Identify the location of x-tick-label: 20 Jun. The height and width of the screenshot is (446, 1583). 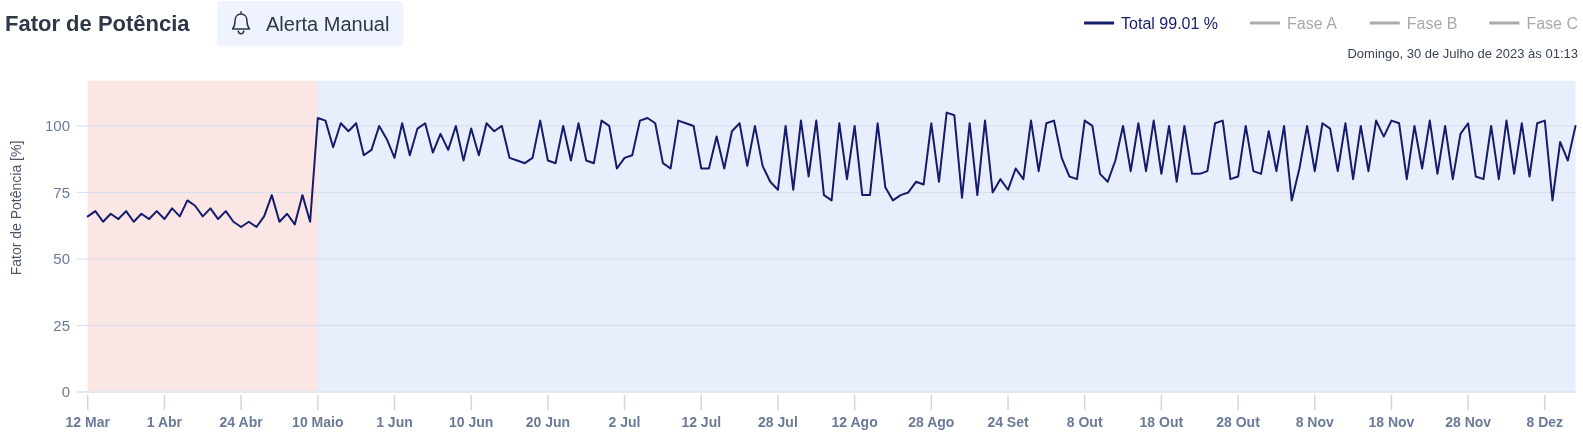
(548, 422).